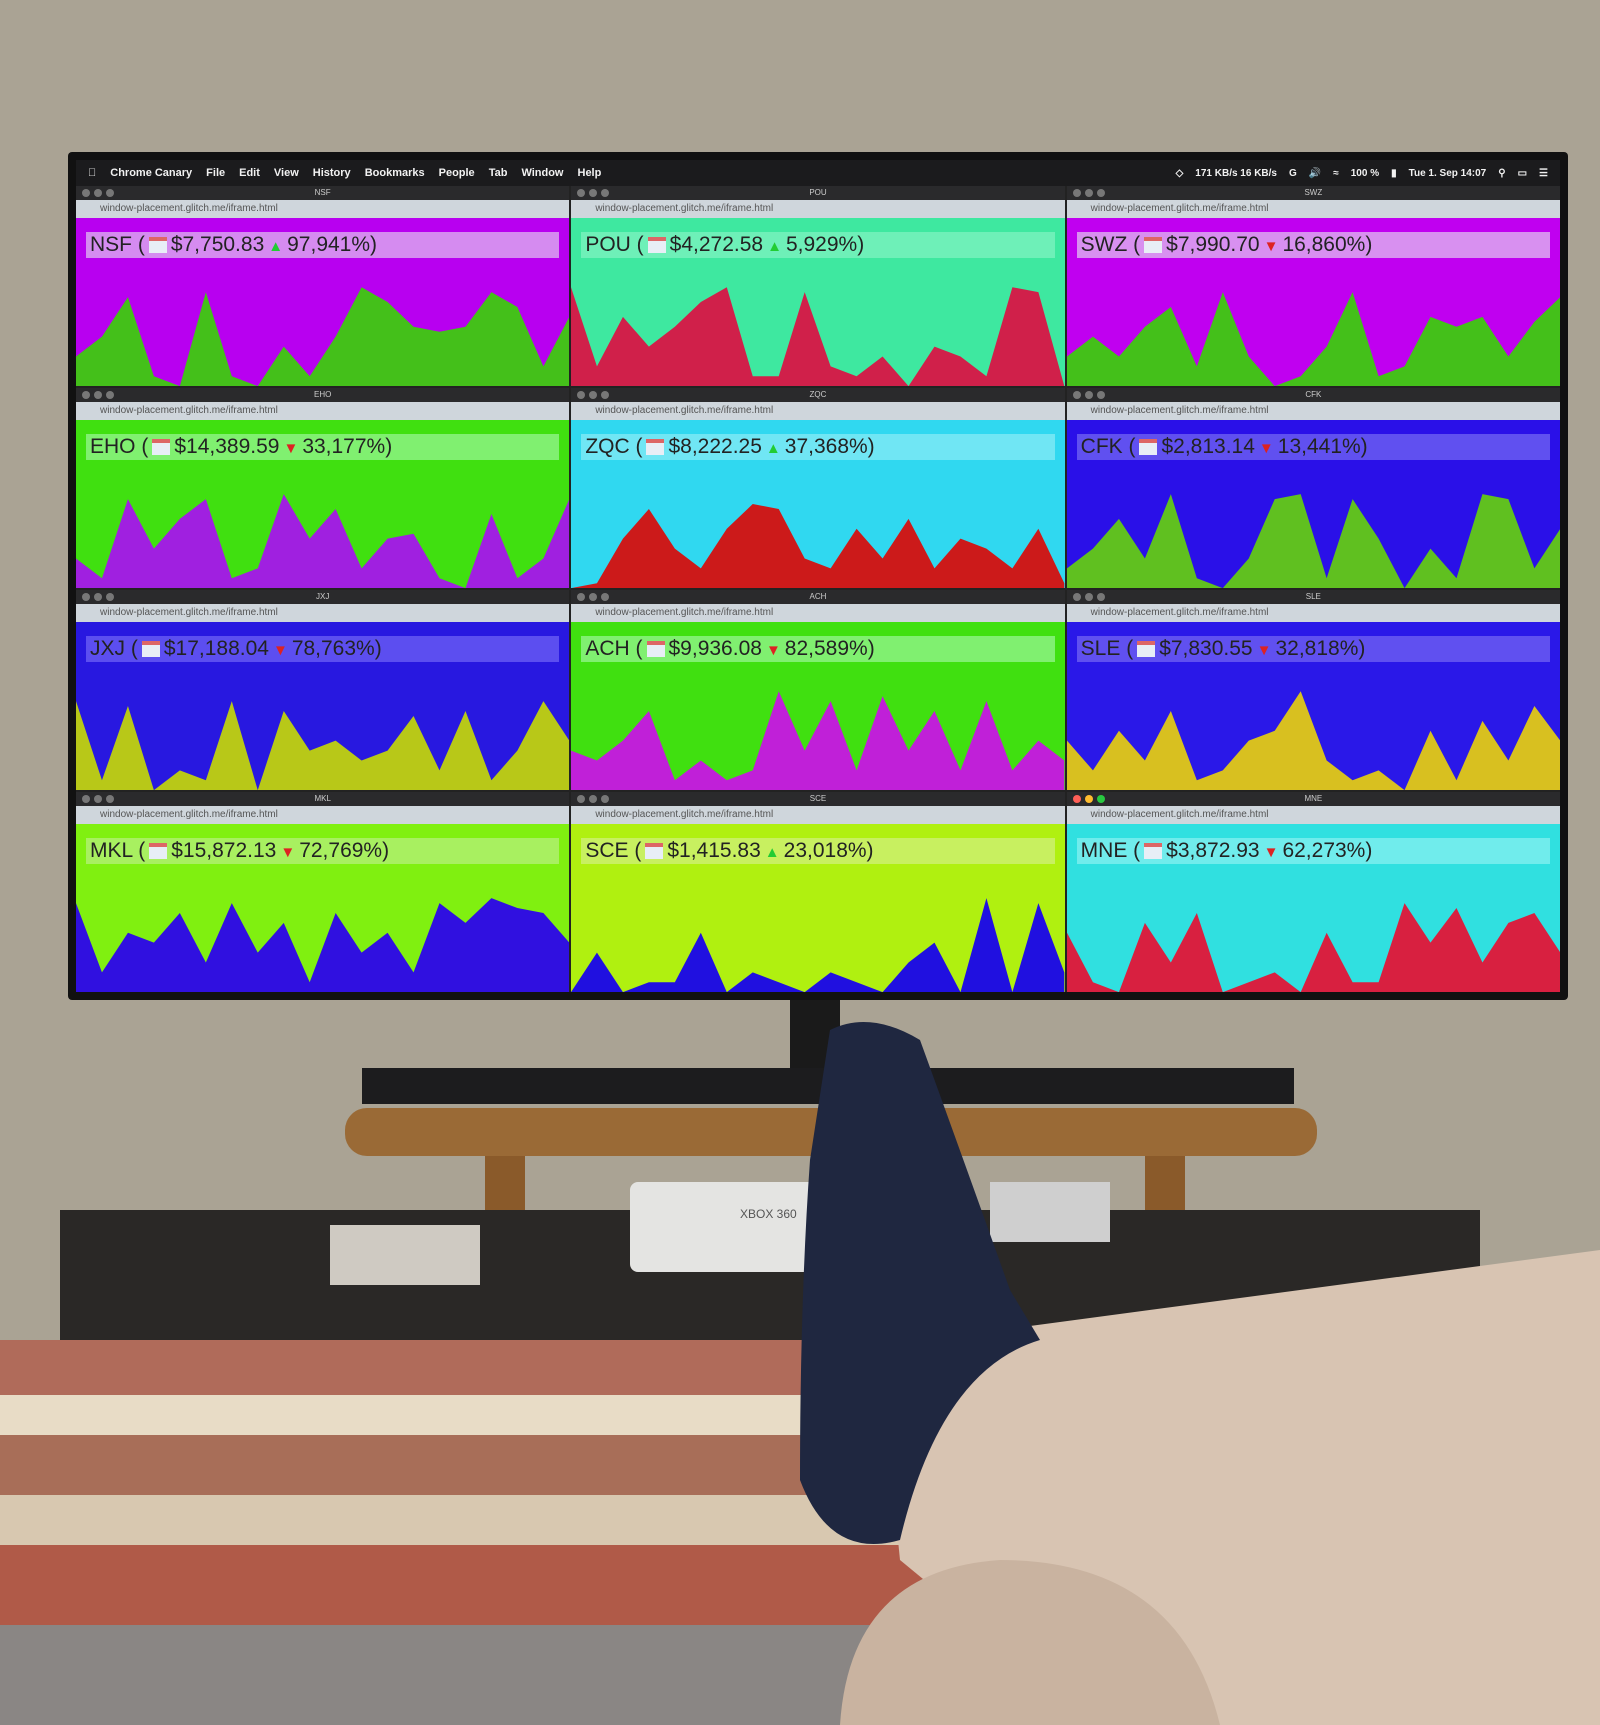  I want to click on google-icon: G, so click(1293, 173).